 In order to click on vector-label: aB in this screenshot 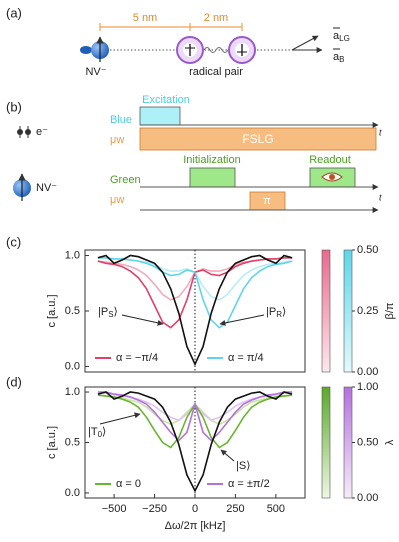, I will do `click(338, 57)`.